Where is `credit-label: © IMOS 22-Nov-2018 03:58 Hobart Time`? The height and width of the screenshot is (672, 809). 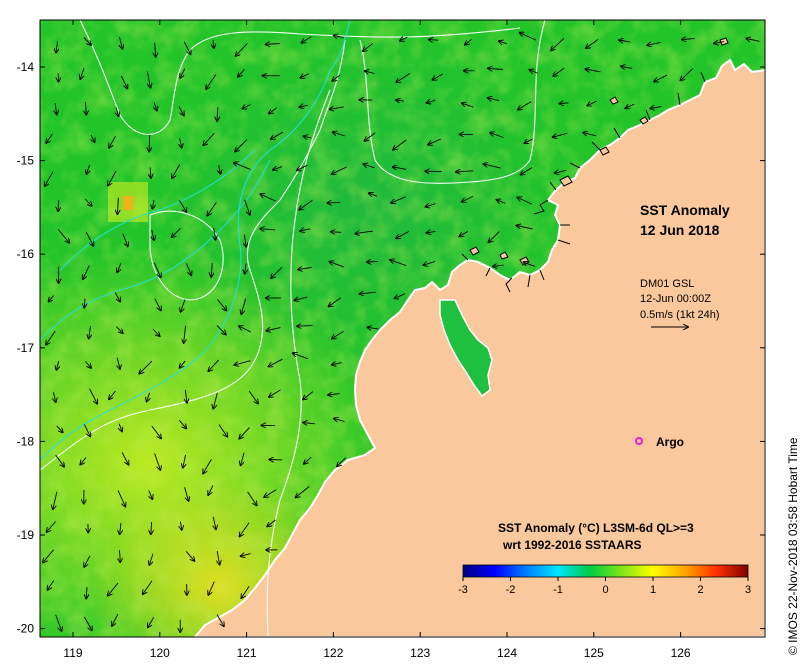 credit-label: © IMOS 22-Nov-2018 03:58 Hobart Time is located at coordinates (793, 546).